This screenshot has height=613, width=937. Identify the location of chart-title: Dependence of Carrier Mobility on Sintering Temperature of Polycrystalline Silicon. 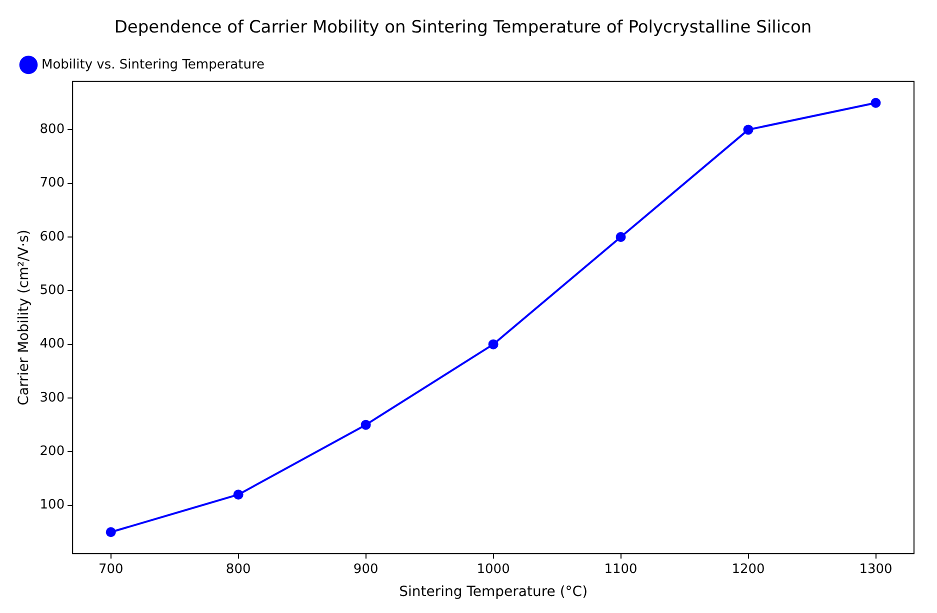
(463, 28).